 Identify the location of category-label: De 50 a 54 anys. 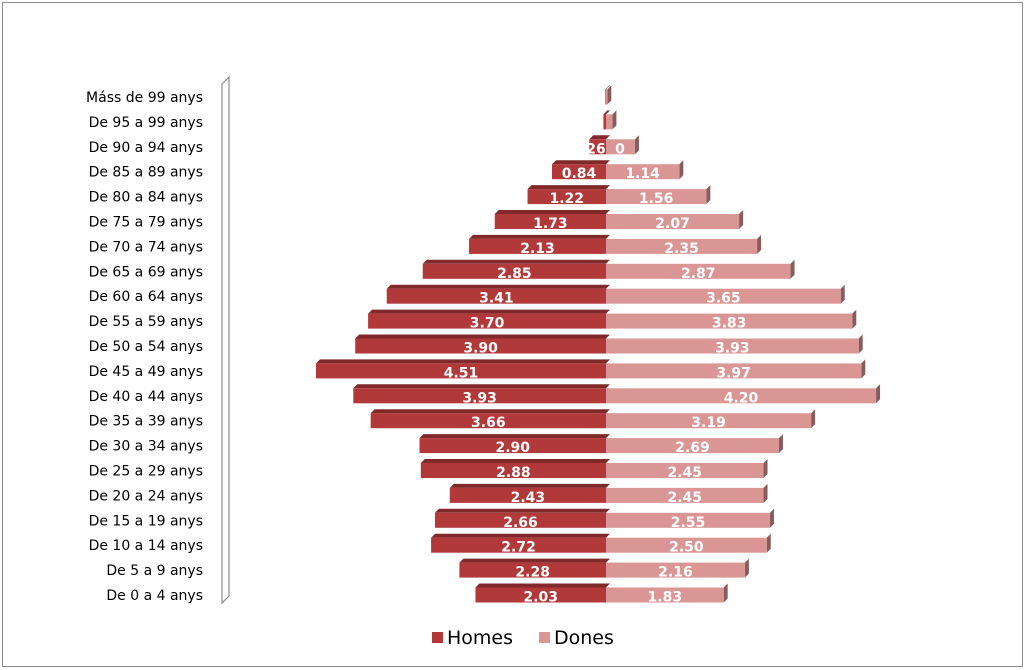
(146, 347).